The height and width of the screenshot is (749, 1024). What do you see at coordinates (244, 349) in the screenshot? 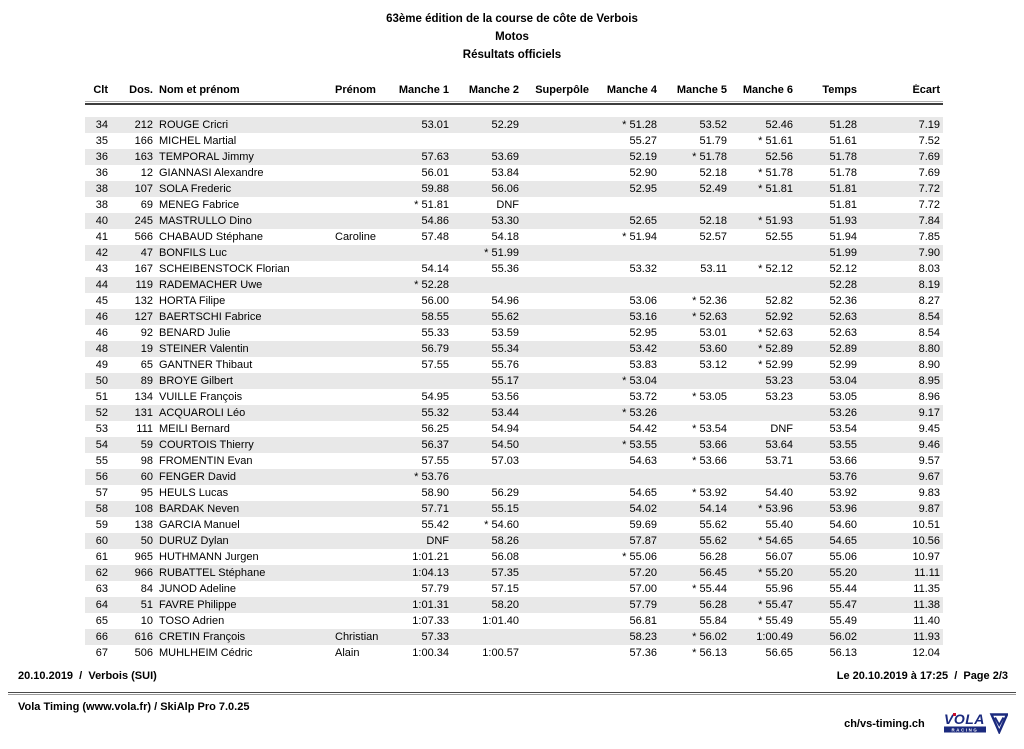
I see `cell-nom: STEINER Valentin` at bounding box center [244, 349].